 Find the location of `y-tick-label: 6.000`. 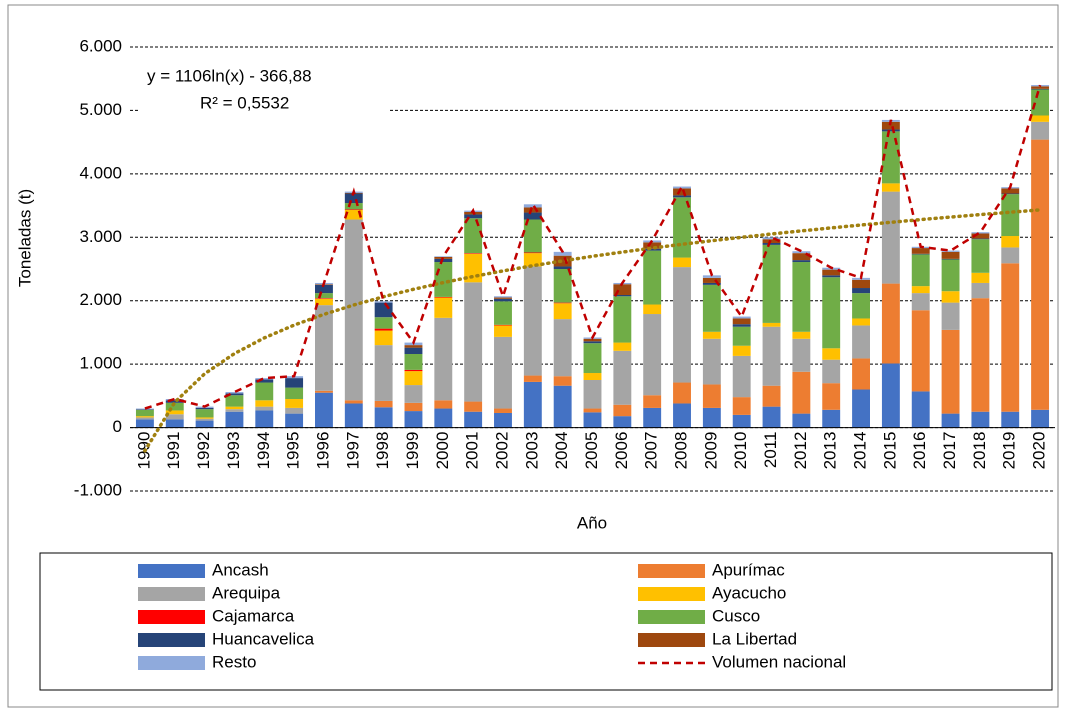

y-tick-label: 6.000 is located at coordinates (100, 45).